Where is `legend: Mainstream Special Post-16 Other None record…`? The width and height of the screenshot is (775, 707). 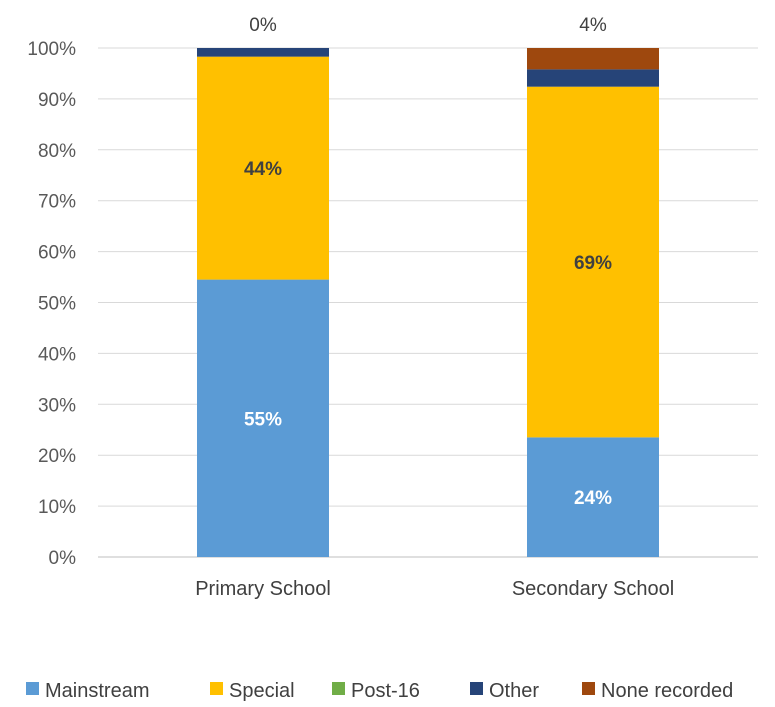 legend: Mainstream Special Post-16 Other None record… is located at coordinates (379, 691).